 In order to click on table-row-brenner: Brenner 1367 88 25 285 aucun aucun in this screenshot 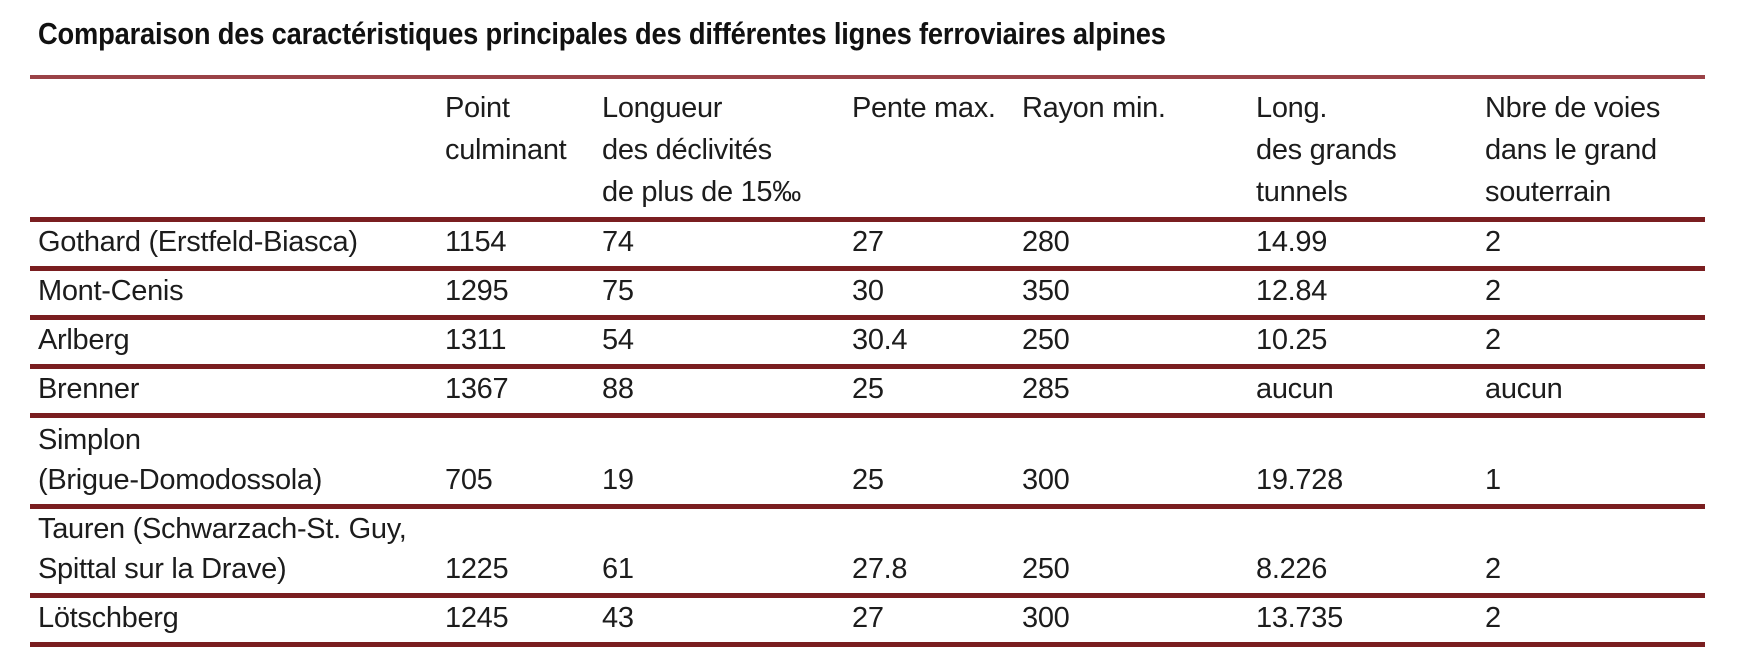, I will do `click(867, 391)`.